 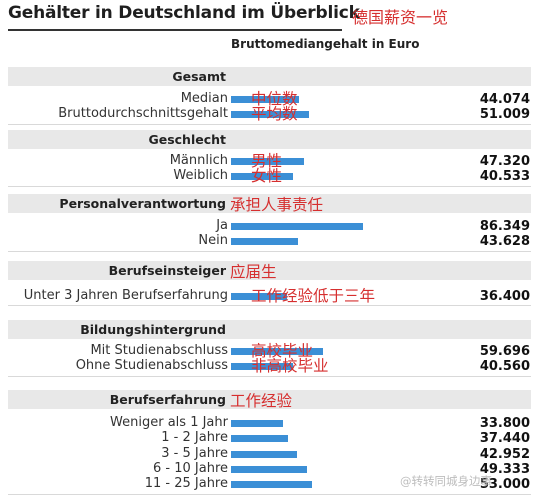 What do you see at coordinates (194, 438) in the screenshot?
I see `row-label: 1 - 2 Jahre` at bounding box center [194, 438].